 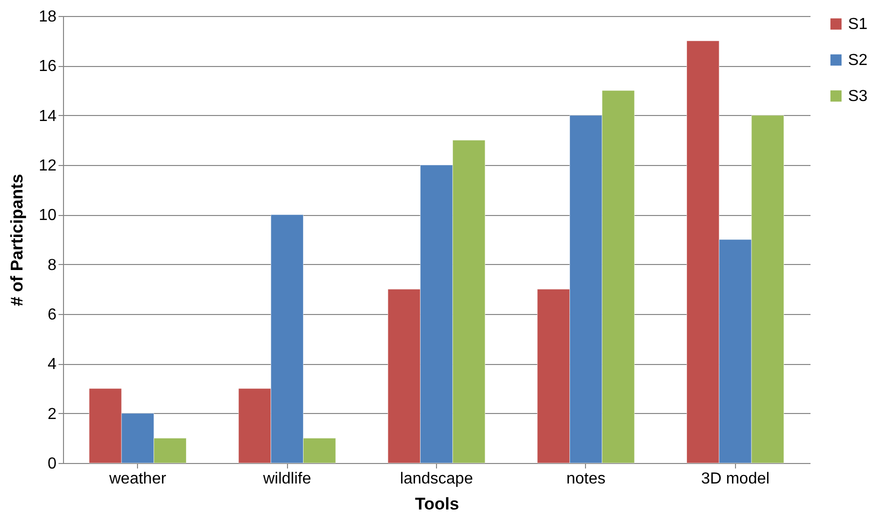 I want to click on x-tick-label: weather, so click(x=137, y=479).